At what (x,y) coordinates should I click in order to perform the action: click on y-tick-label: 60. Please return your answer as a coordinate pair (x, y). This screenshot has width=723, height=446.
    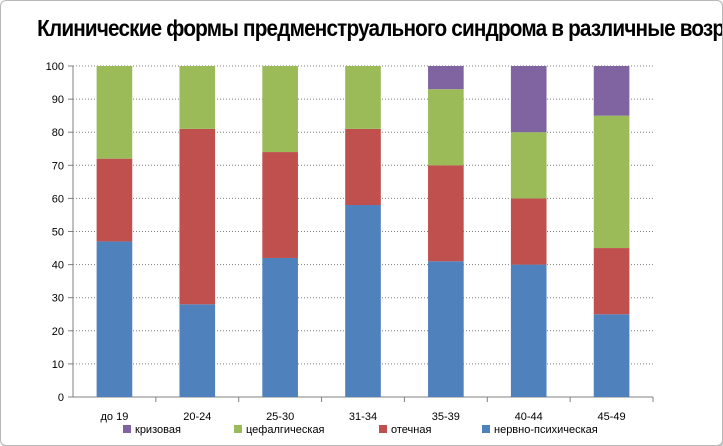
    Looking at the image, I should click on (58, 199).